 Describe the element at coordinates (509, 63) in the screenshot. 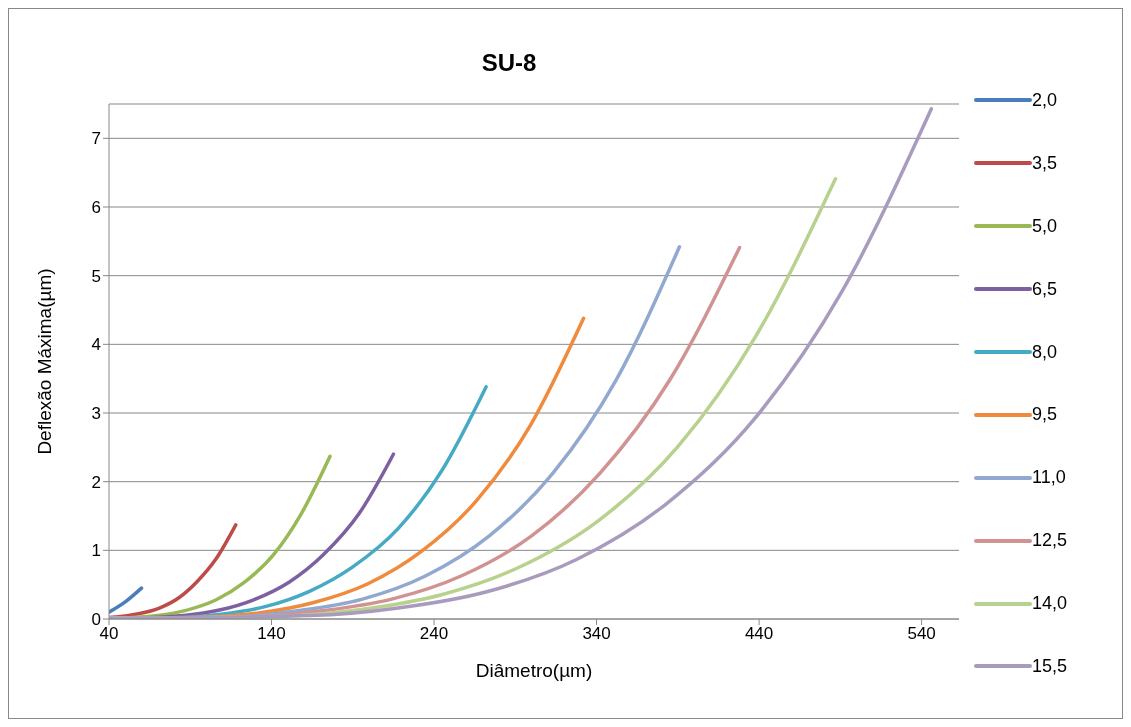

I see `chart-title: SU-8` at that location.